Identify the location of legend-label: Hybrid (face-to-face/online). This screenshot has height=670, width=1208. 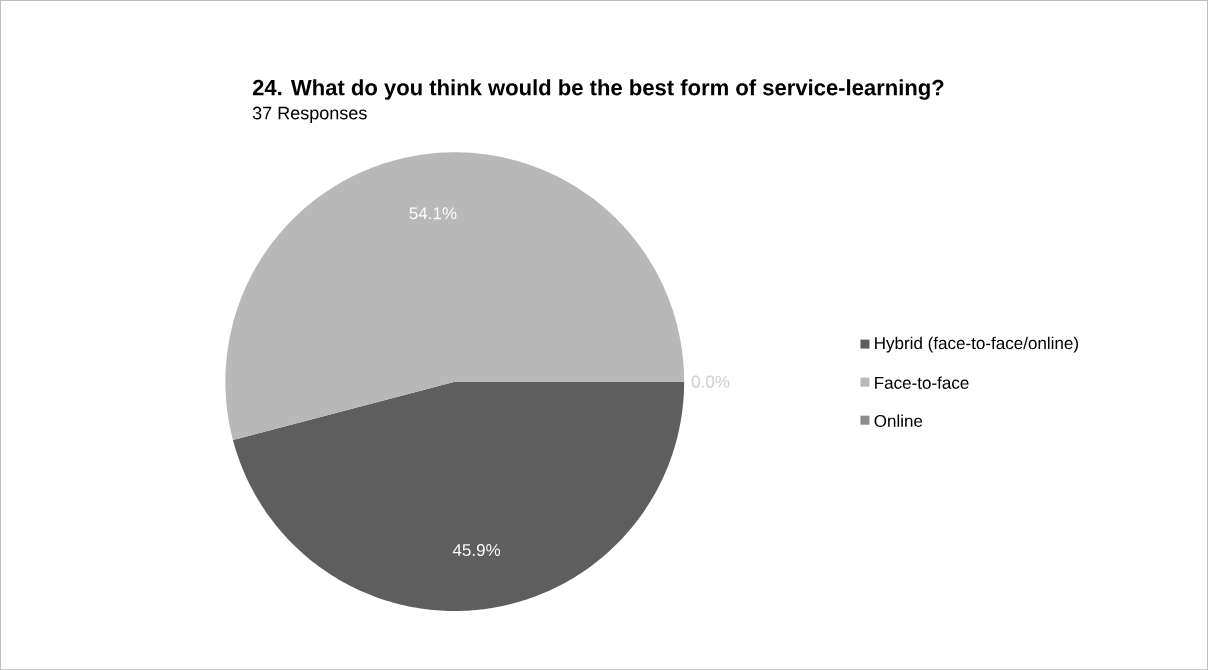
(976, 344).